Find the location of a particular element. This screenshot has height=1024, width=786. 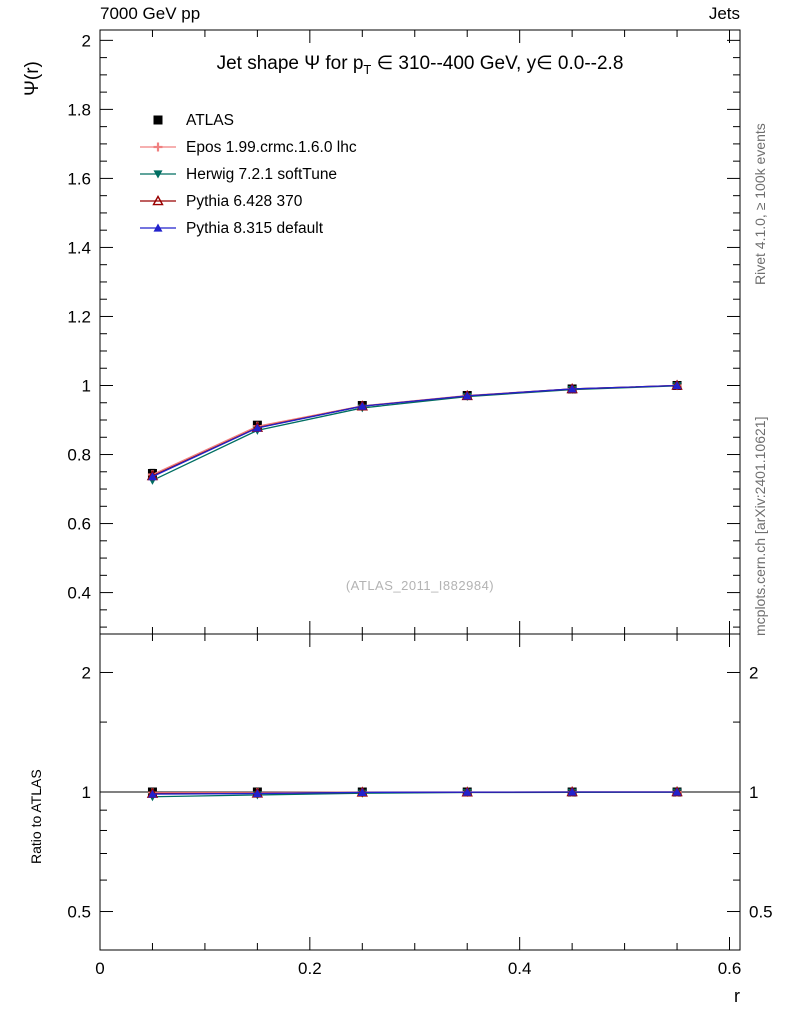

svg-text: 1.2 is located at coordinates (79, 316).